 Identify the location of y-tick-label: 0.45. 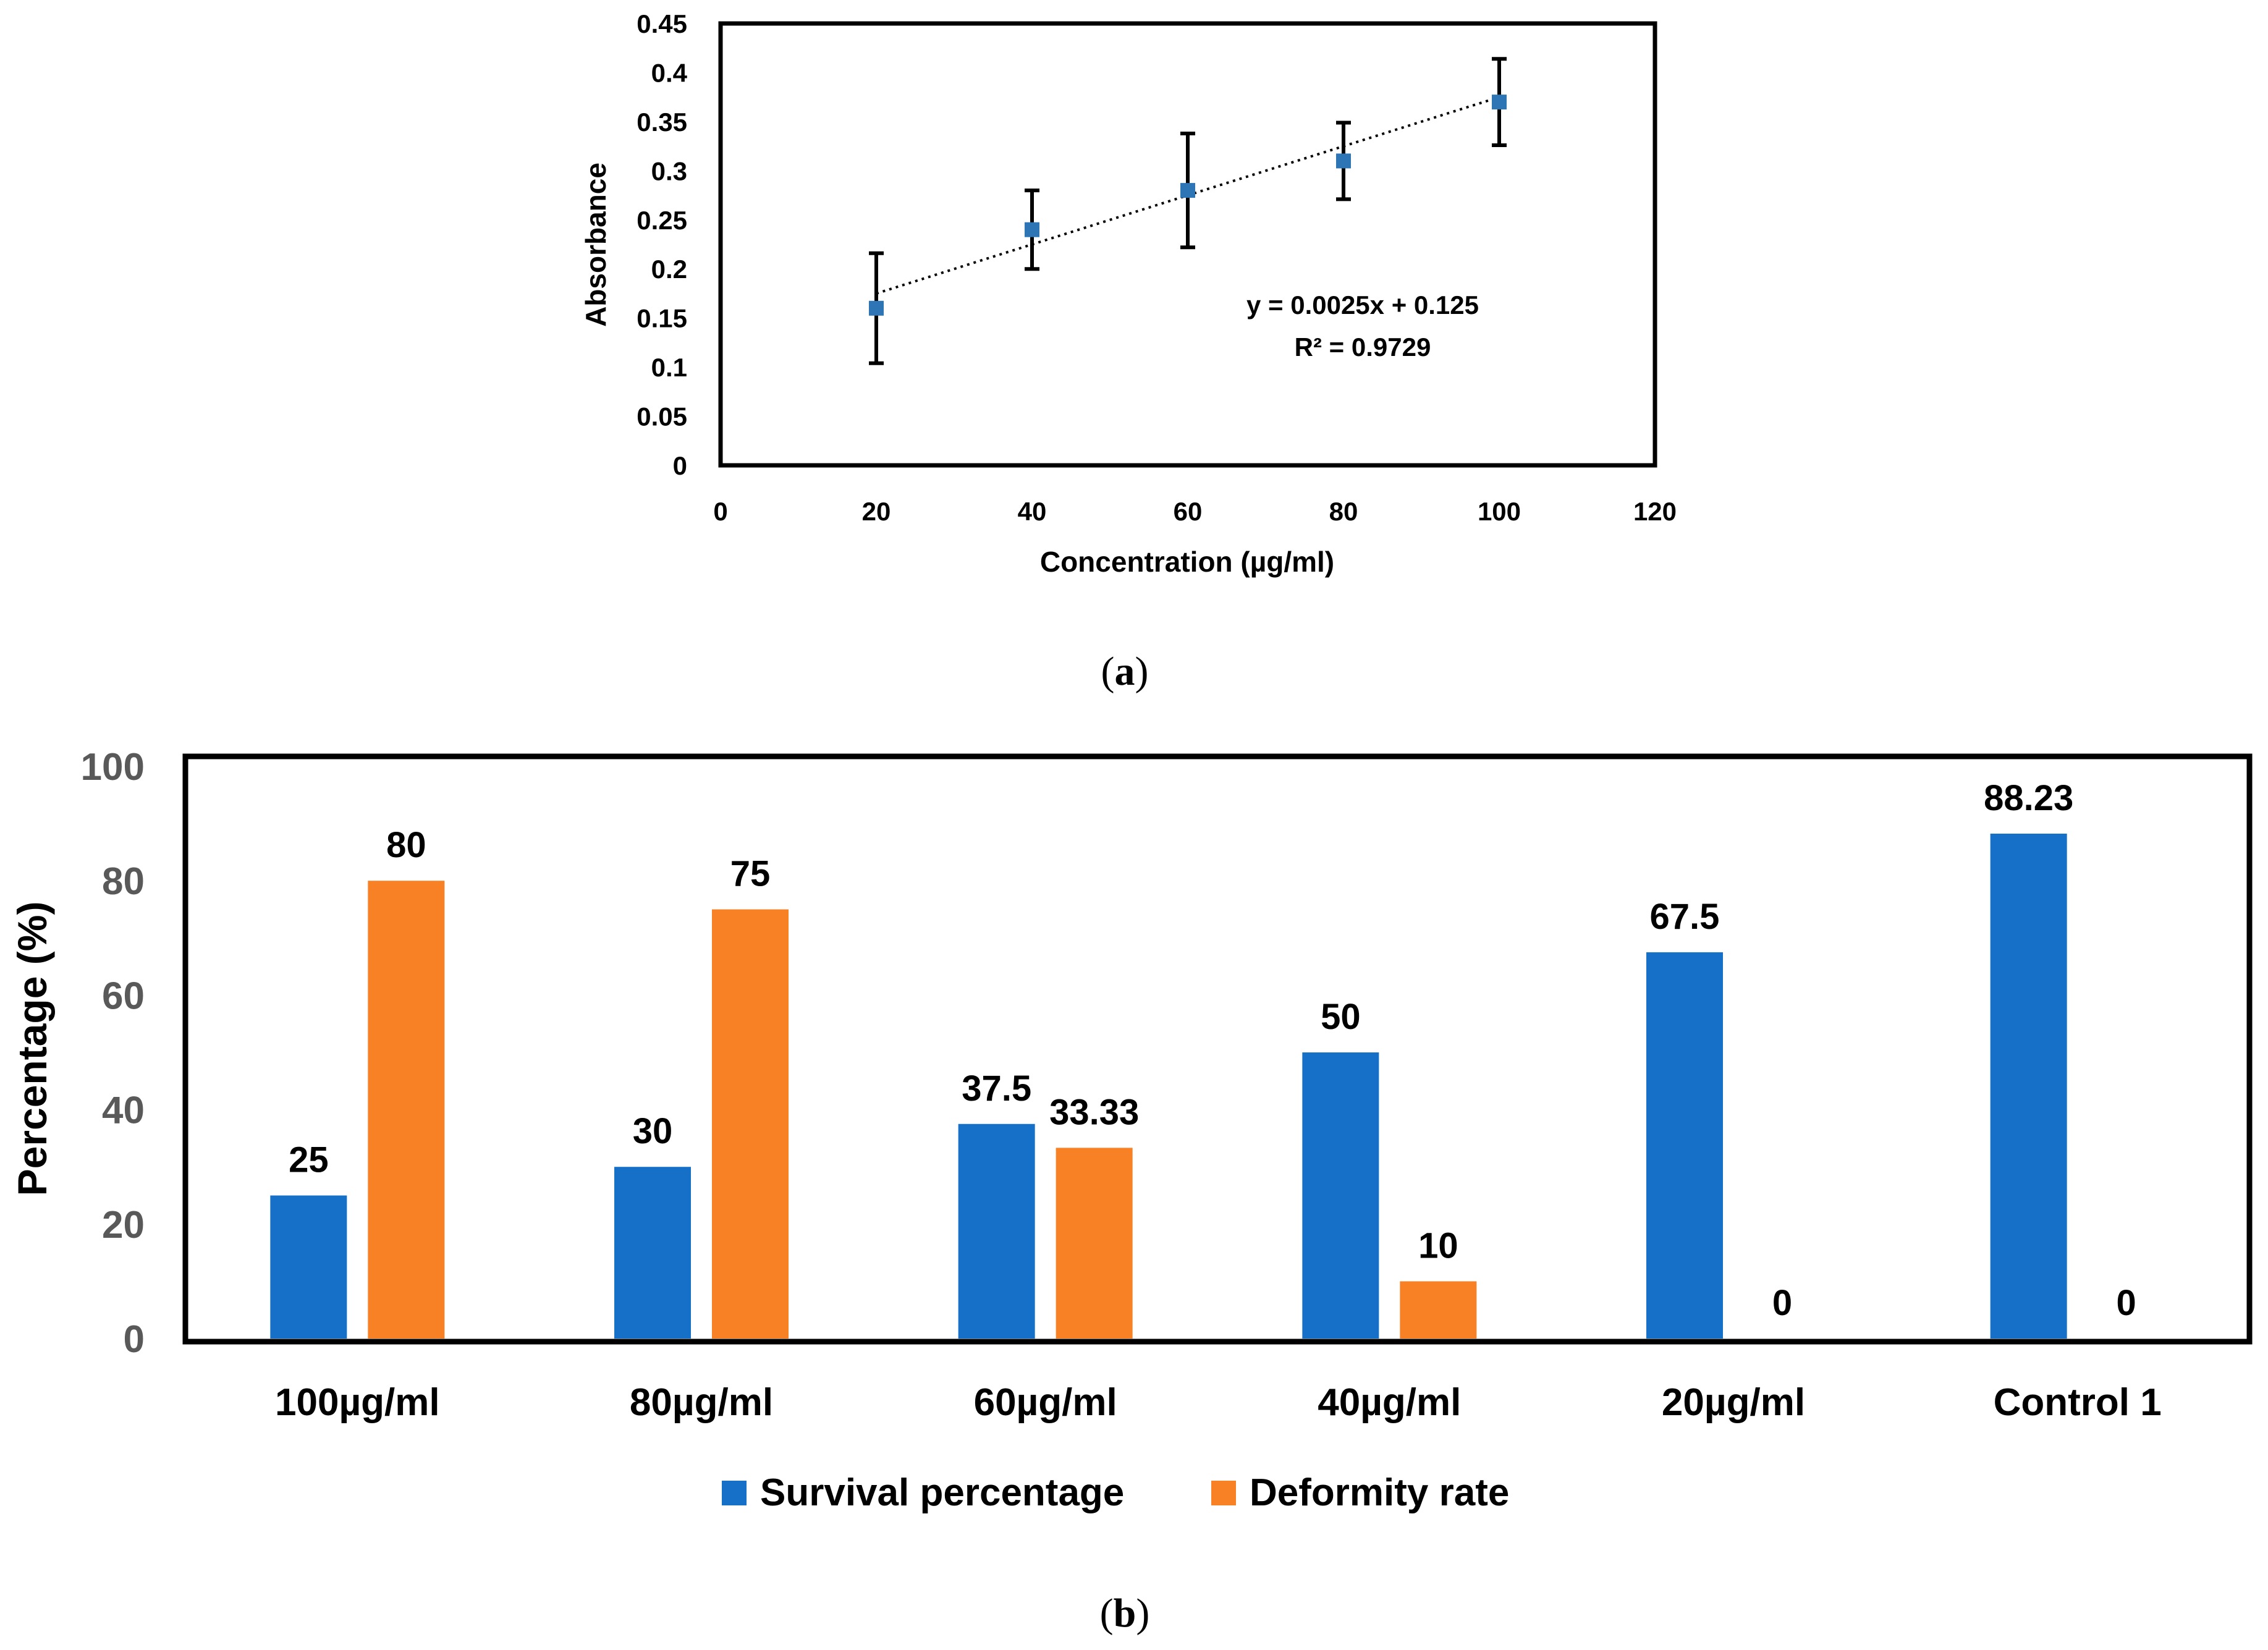
(662, 23).